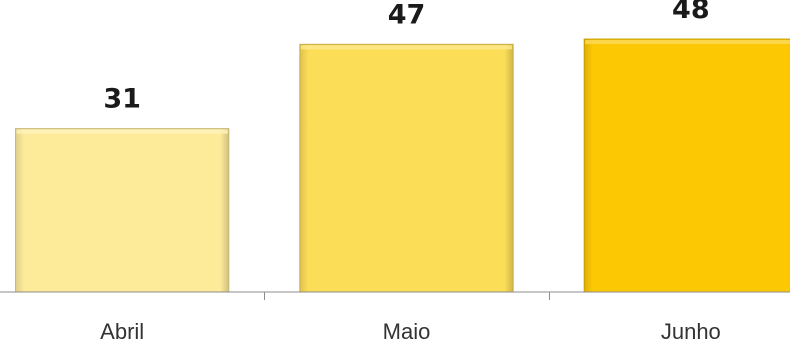 This screenshot has width=790, height=343. I want to click on x-tick-label-junho: Junho, so click(691, 331).